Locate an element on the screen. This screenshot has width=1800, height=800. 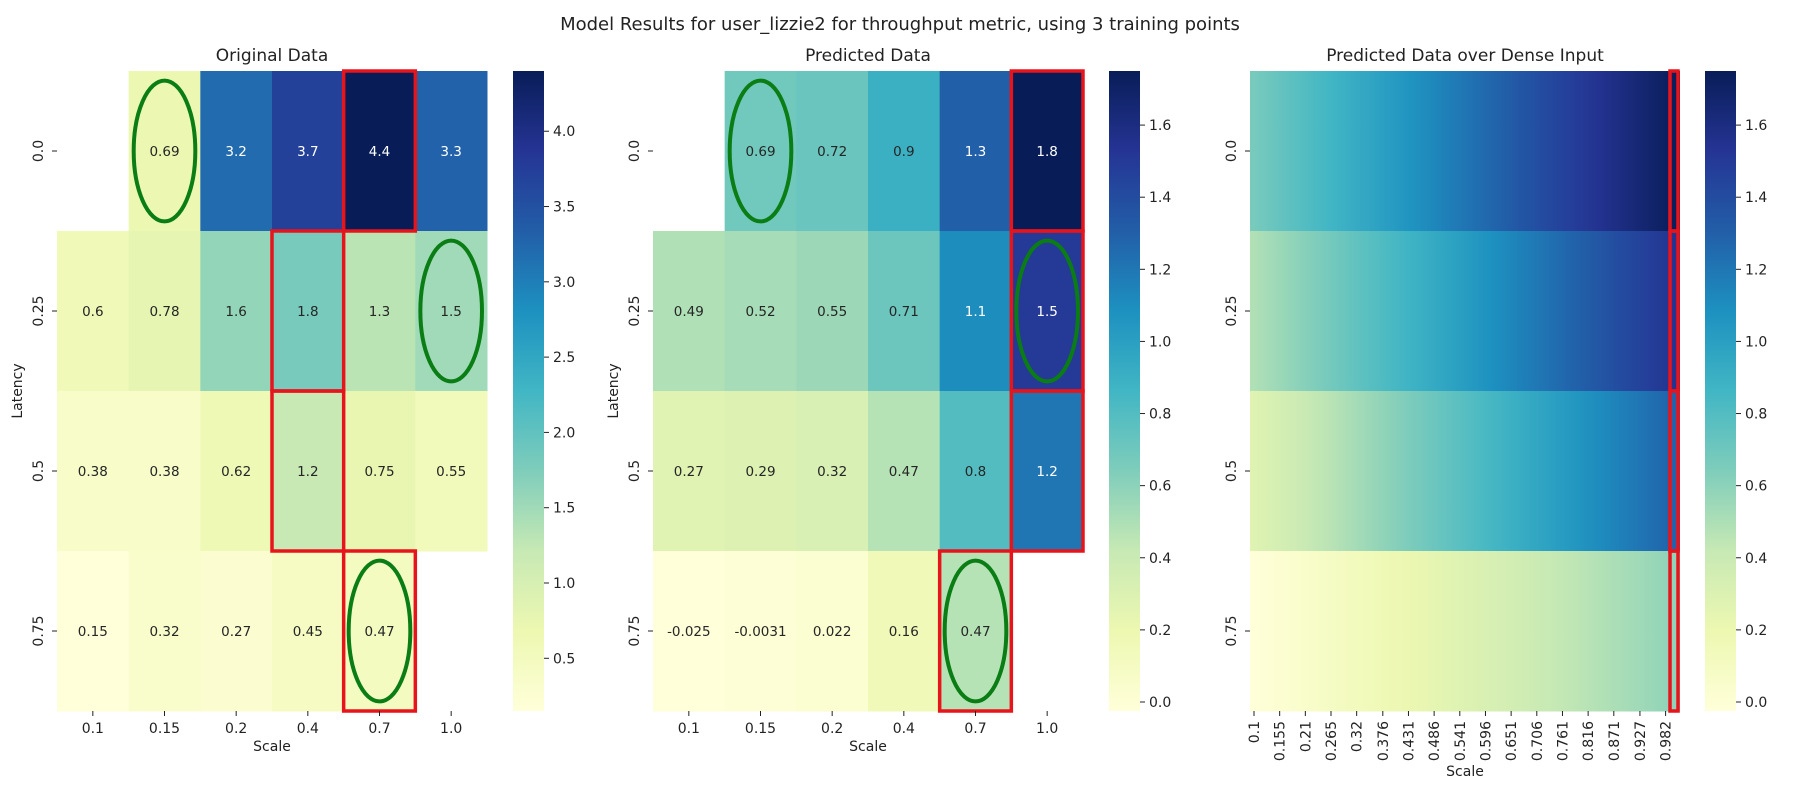
x-tick-label: 0.21 is located at coordinates (1306, 736).